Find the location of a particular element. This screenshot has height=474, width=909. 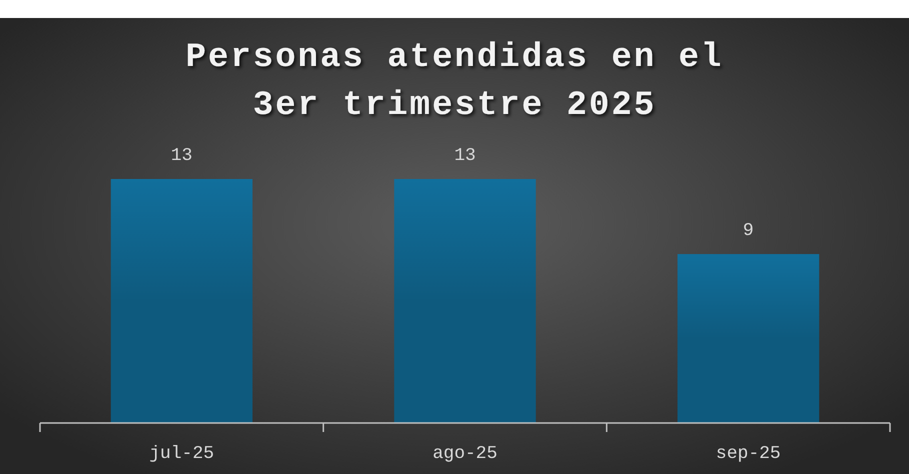

x-tick-label: ago-25 is located at coordinates (465, 454).